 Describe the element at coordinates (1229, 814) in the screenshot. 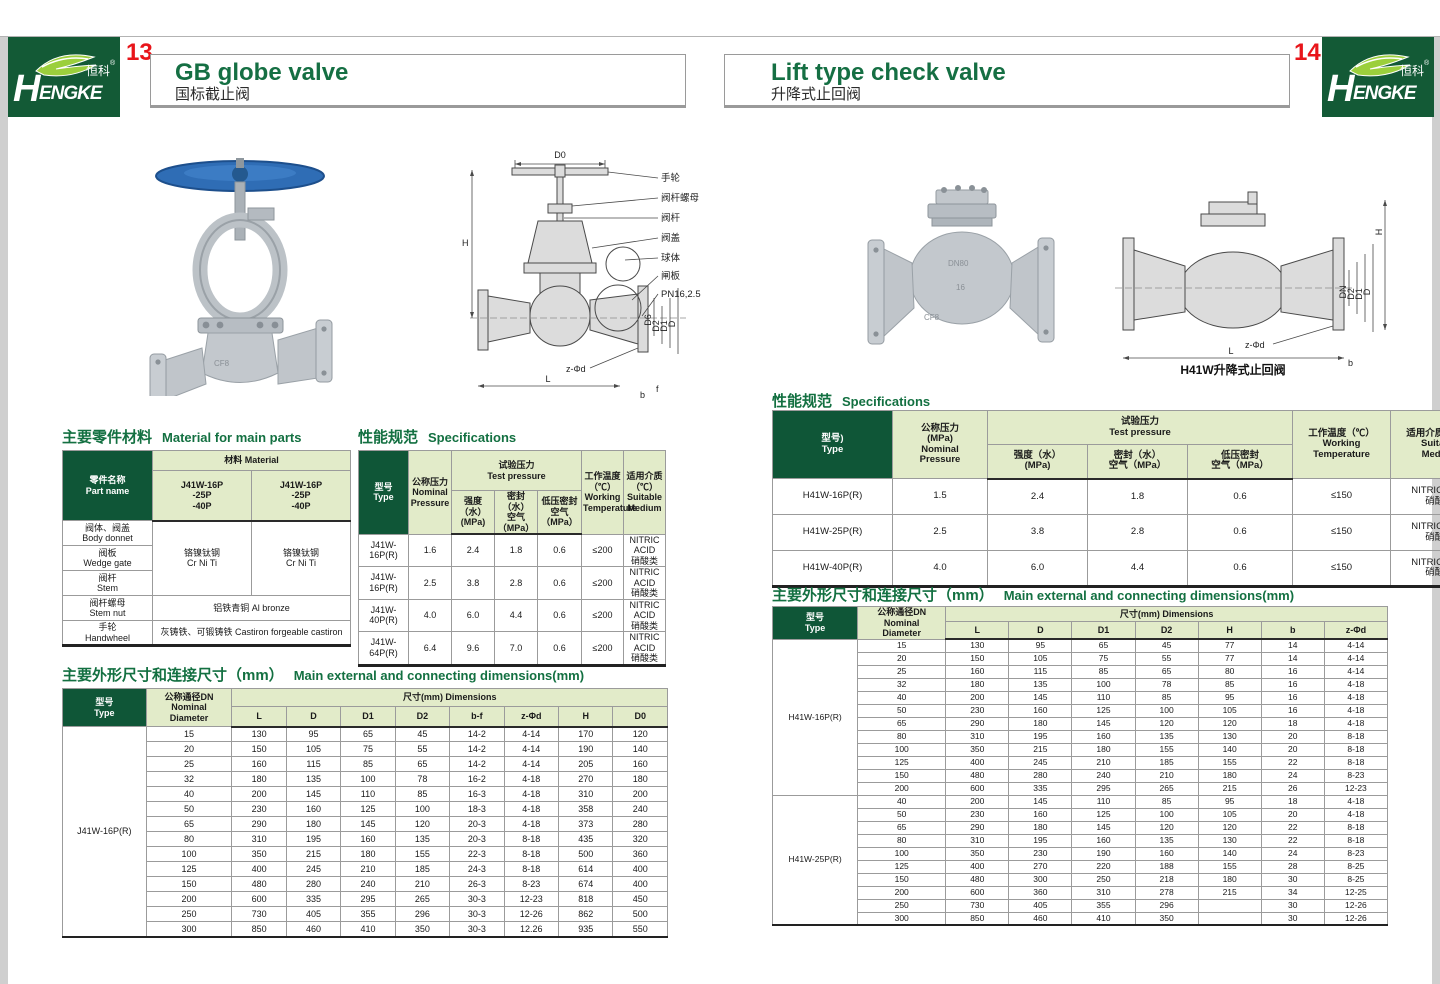

I see `data-cell: 105` at that location.